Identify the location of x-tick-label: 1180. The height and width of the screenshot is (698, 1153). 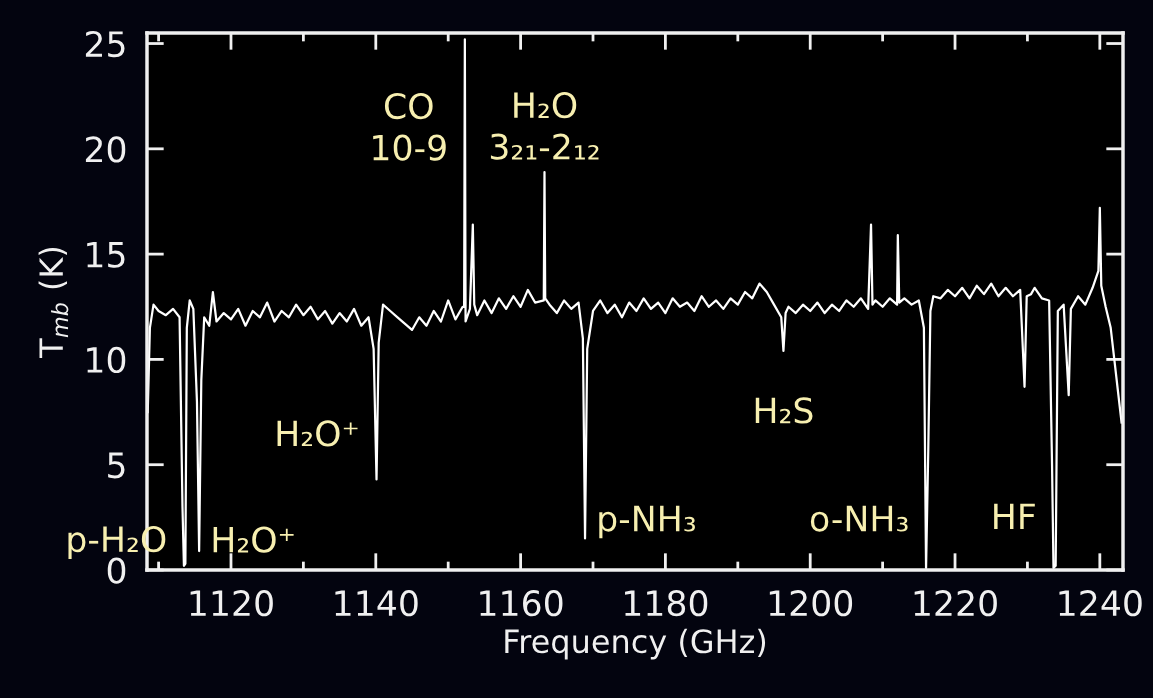
(666, 603).